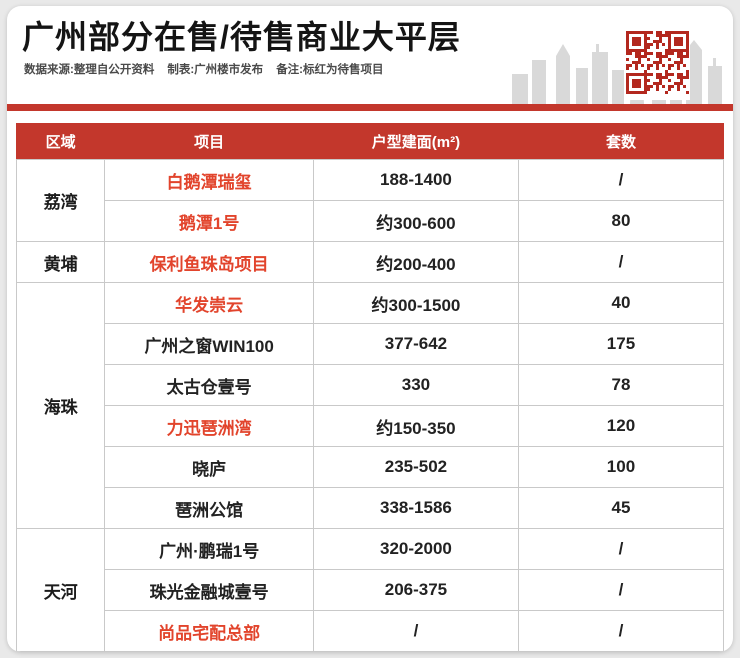 The width and height of the screenshot is (740, 658). Describe the element at coordinates (415, 180) in the screenshot. I see `area-cell: 188-1400` at that location.